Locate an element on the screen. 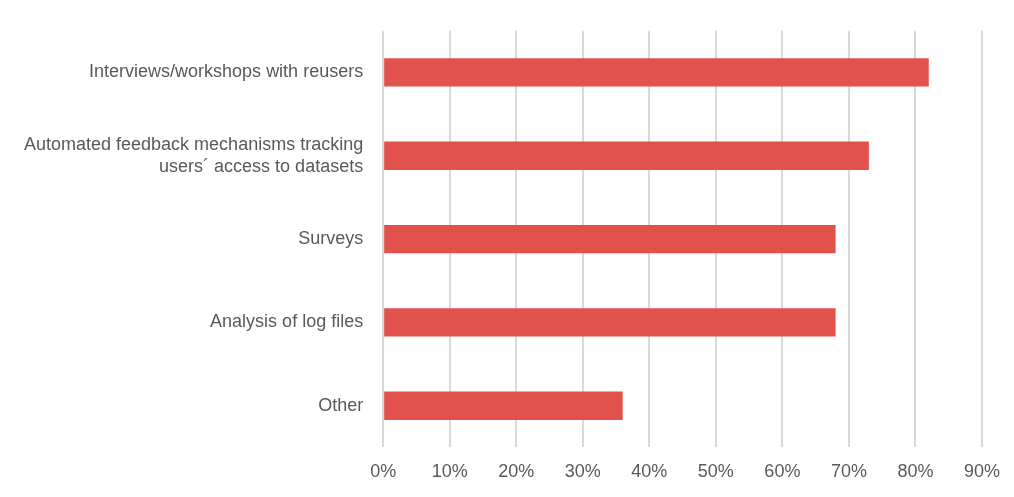 Image resolution: width=1014 pixels, height=497 pixels. y-tick-label: Interviews/workshops with reusers is located at coordinates (226, 71).